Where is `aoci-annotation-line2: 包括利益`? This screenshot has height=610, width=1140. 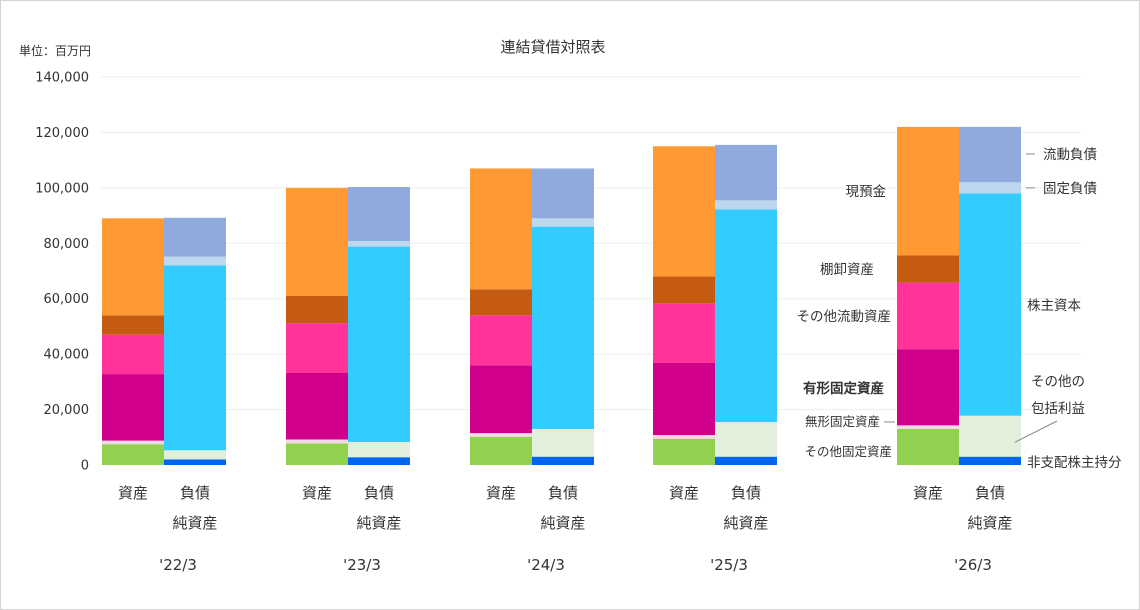
aoci-annotation-line2: 包括利益 is located at coordinates (1058, 409).